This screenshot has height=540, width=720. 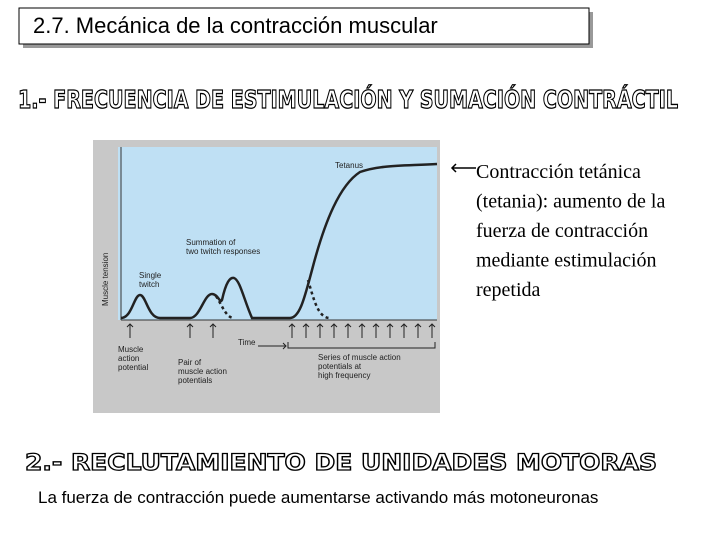 I want to click on plot-area, so click(x=277, y=233).